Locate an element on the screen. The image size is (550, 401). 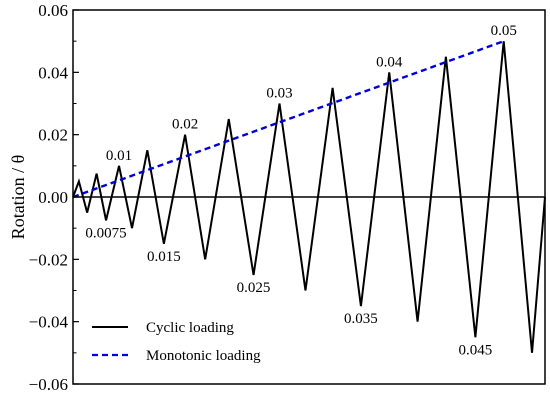
peak-annotation: 0.035 is located at coordinates (361, 319).